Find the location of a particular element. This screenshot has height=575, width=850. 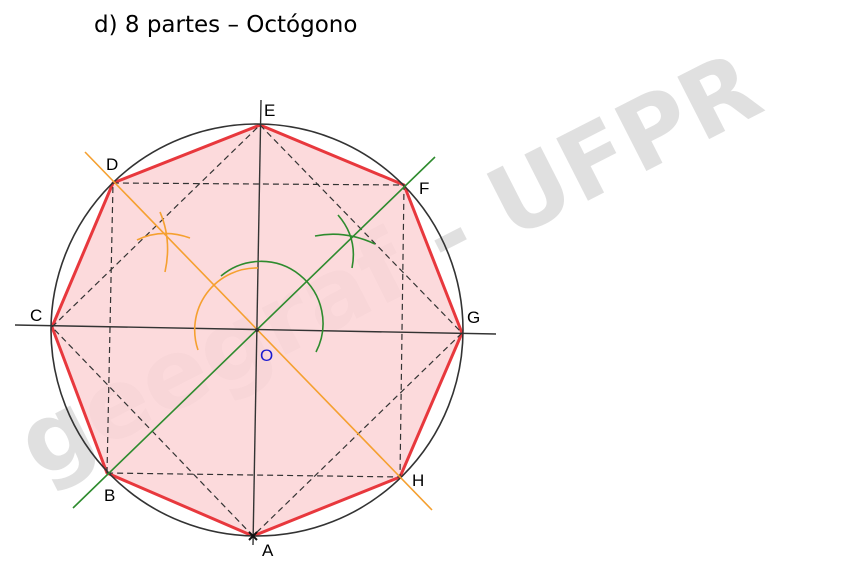

center-point is located at coordinates (257, 330).